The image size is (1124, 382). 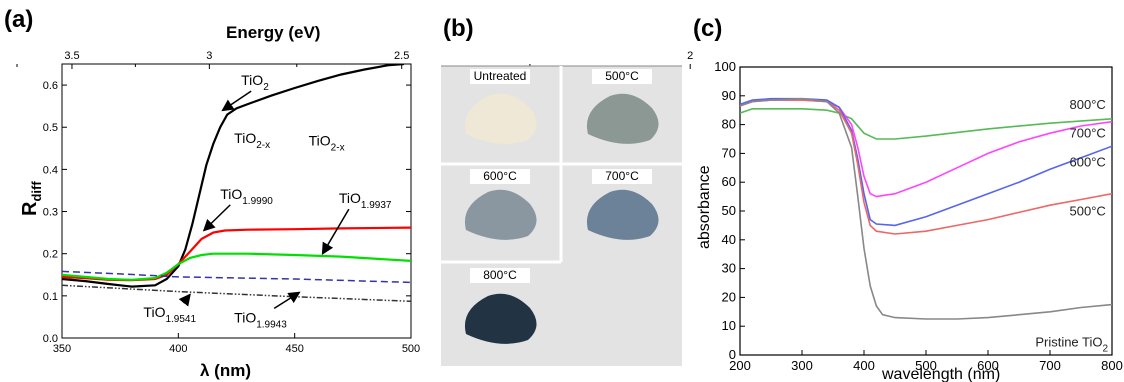 What do you see at coordinates (729, 95) in the screenshot?
I see `chart-c-ytick-label: 90` at bounding box center [729, 95].